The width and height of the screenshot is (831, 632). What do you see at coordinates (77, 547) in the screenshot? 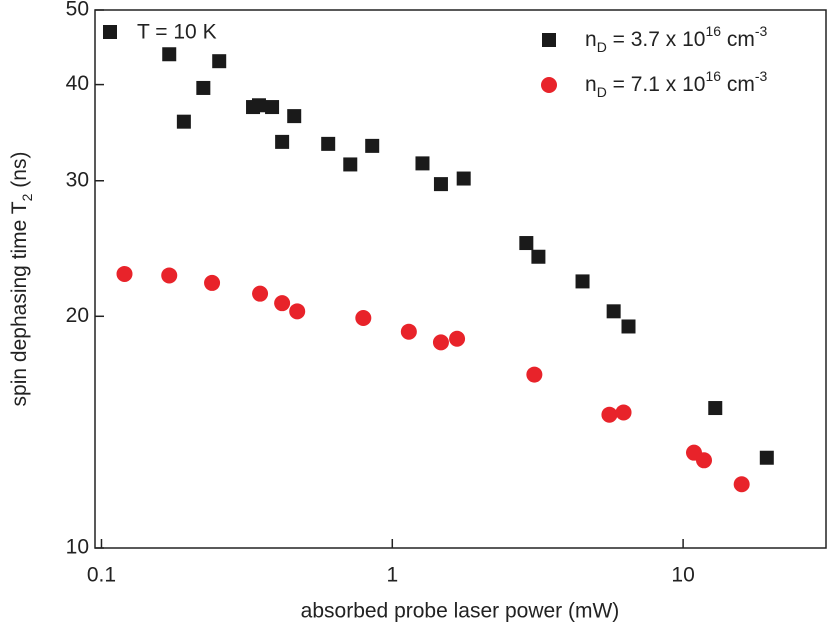
I see `y-tick-label: 10` at bounding box center [77, 547].